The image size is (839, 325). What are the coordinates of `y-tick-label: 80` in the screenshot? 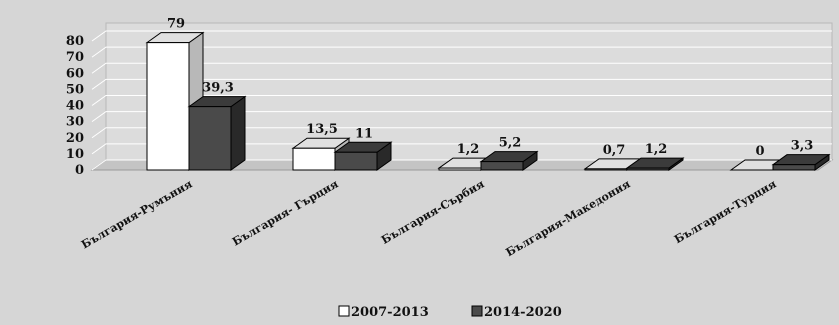 It's located at (75, 41).